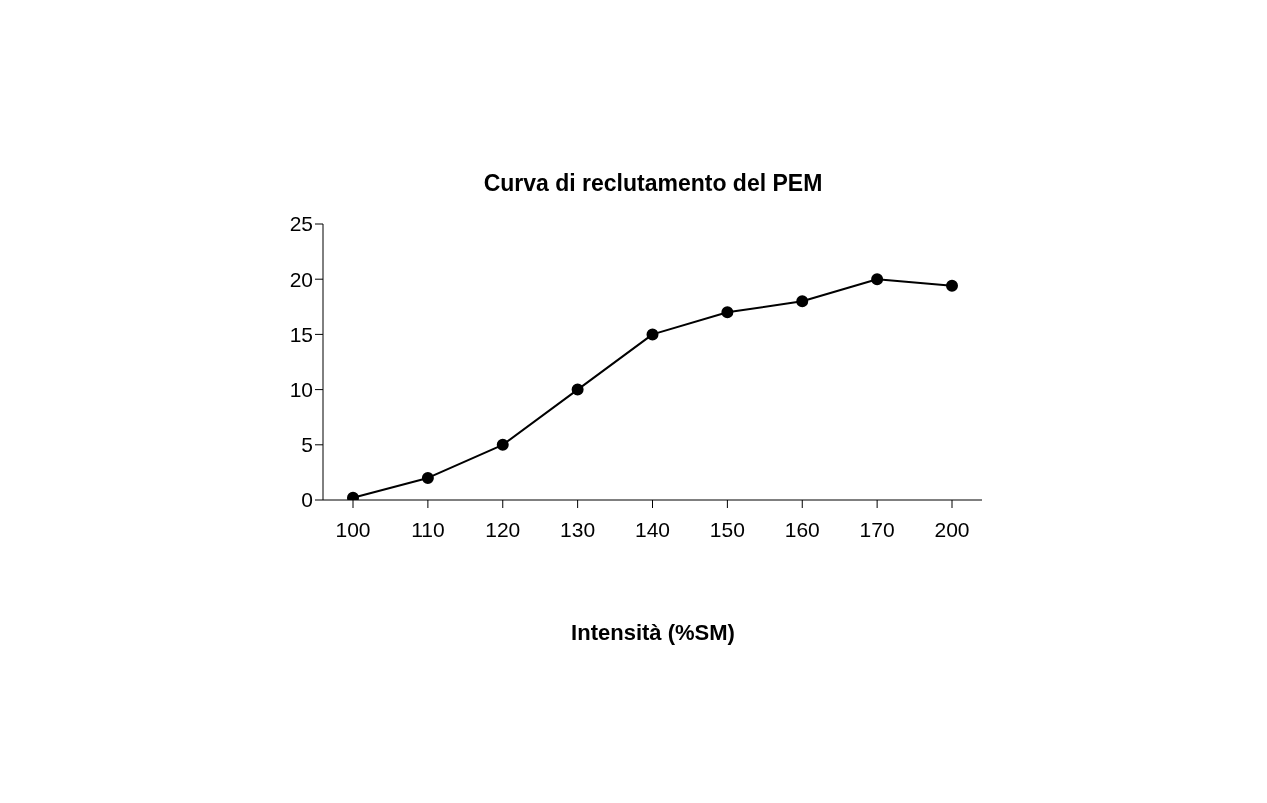  Describe the element at coordinates (578, 529) in the screenshot. I see `x-tick-label: 130` at that location.